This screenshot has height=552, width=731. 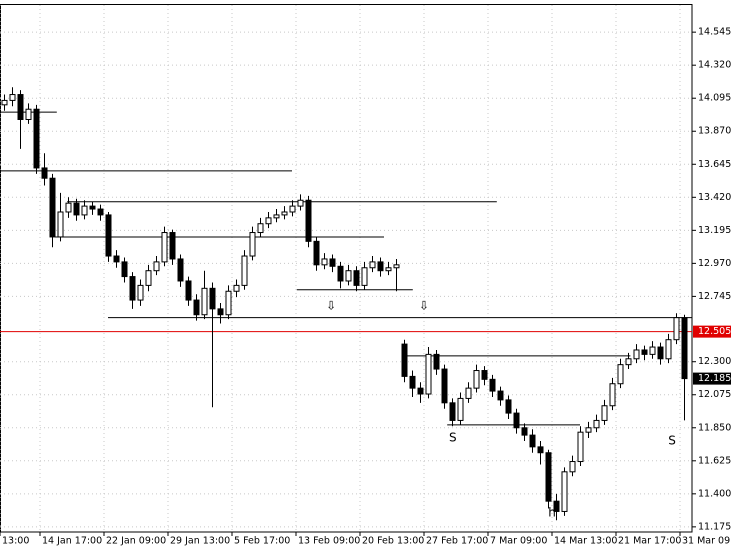 What do you see at coordinates (457, 541) in the screenshot?
I see `x-tick-label: 27 Feb 17:00` at bounding box center [457, 541].